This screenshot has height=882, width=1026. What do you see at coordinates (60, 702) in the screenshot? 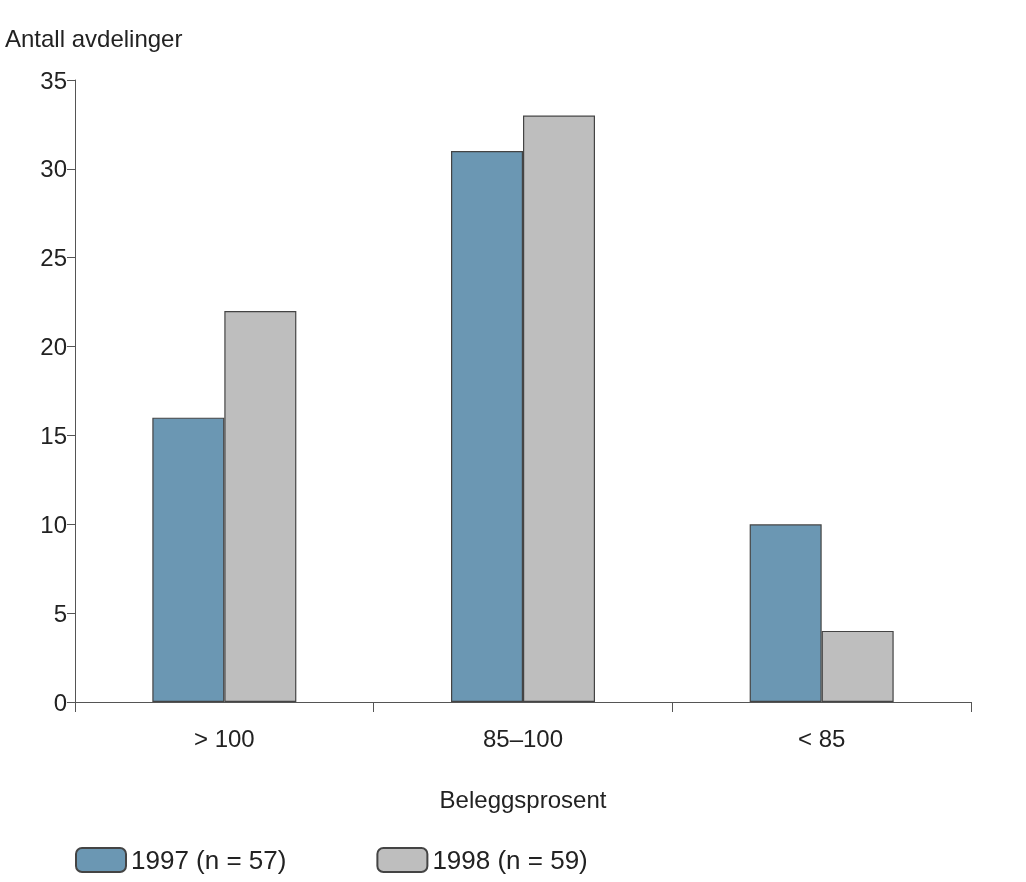
I see `y-tick-label: 0` at bounding box center [60, 702].